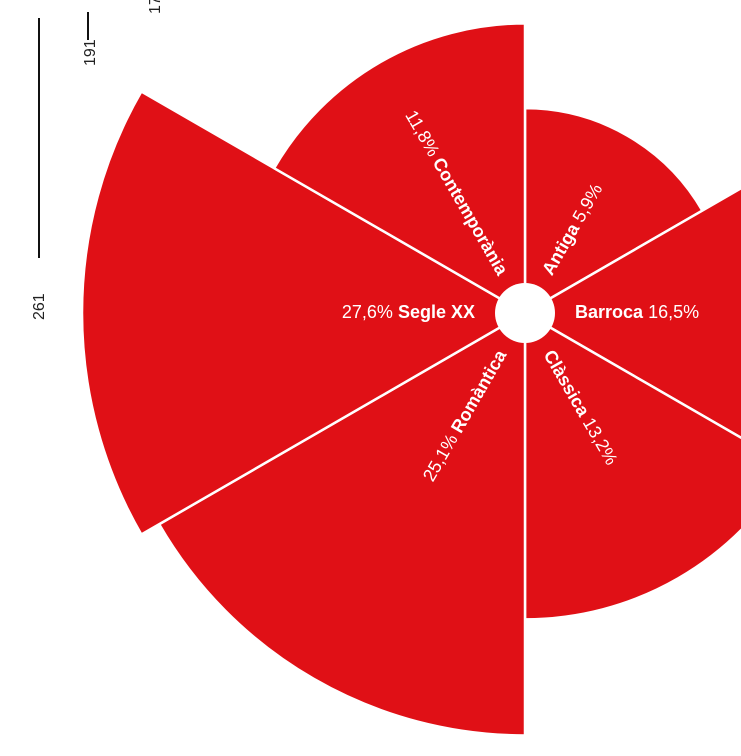 This screenshot has height=756, width=741. I want to click on scale-label-261: 261, so click(39, 306).